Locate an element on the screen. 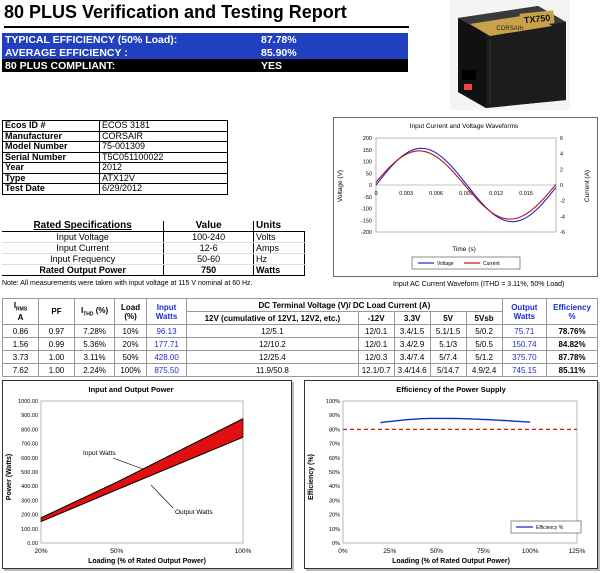 The image size is (600, 573). output-watts-line is located at coordinates (142, 479).